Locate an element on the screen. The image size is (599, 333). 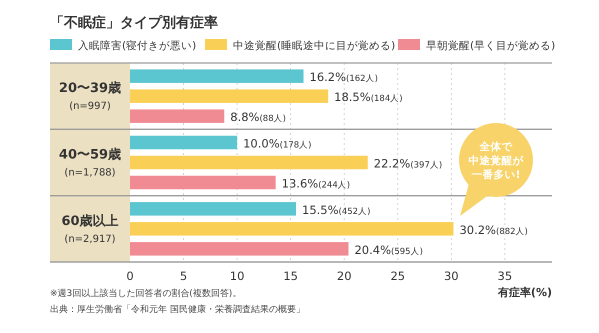
y-tick-label: 40〜59歳 (n=1,788) is located at coordinates (90, 163).